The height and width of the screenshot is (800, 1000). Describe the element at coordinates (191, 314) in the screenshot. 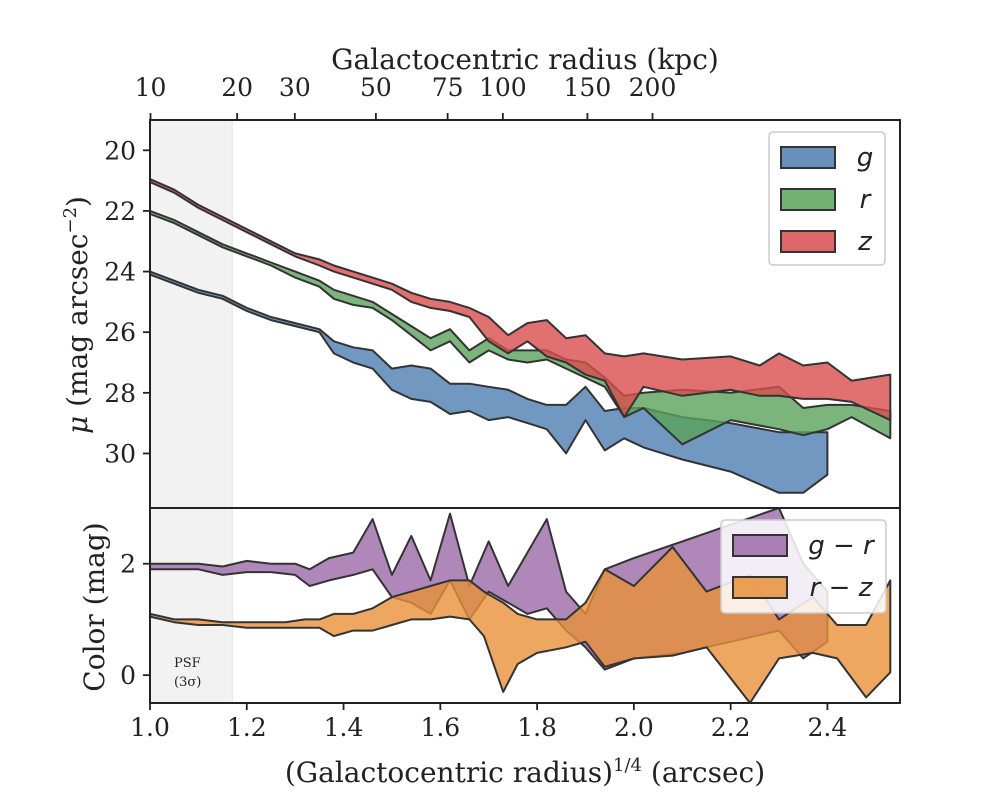

I see `psf-region-top` at that location.